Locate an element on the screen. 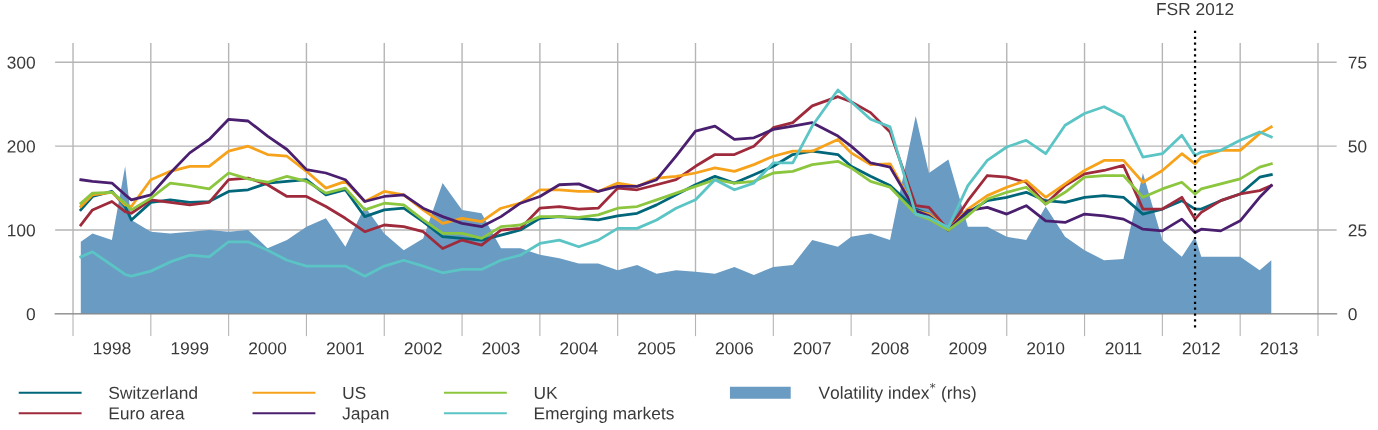  x-tick-label: 2004 is located at coordinates (579, 348).